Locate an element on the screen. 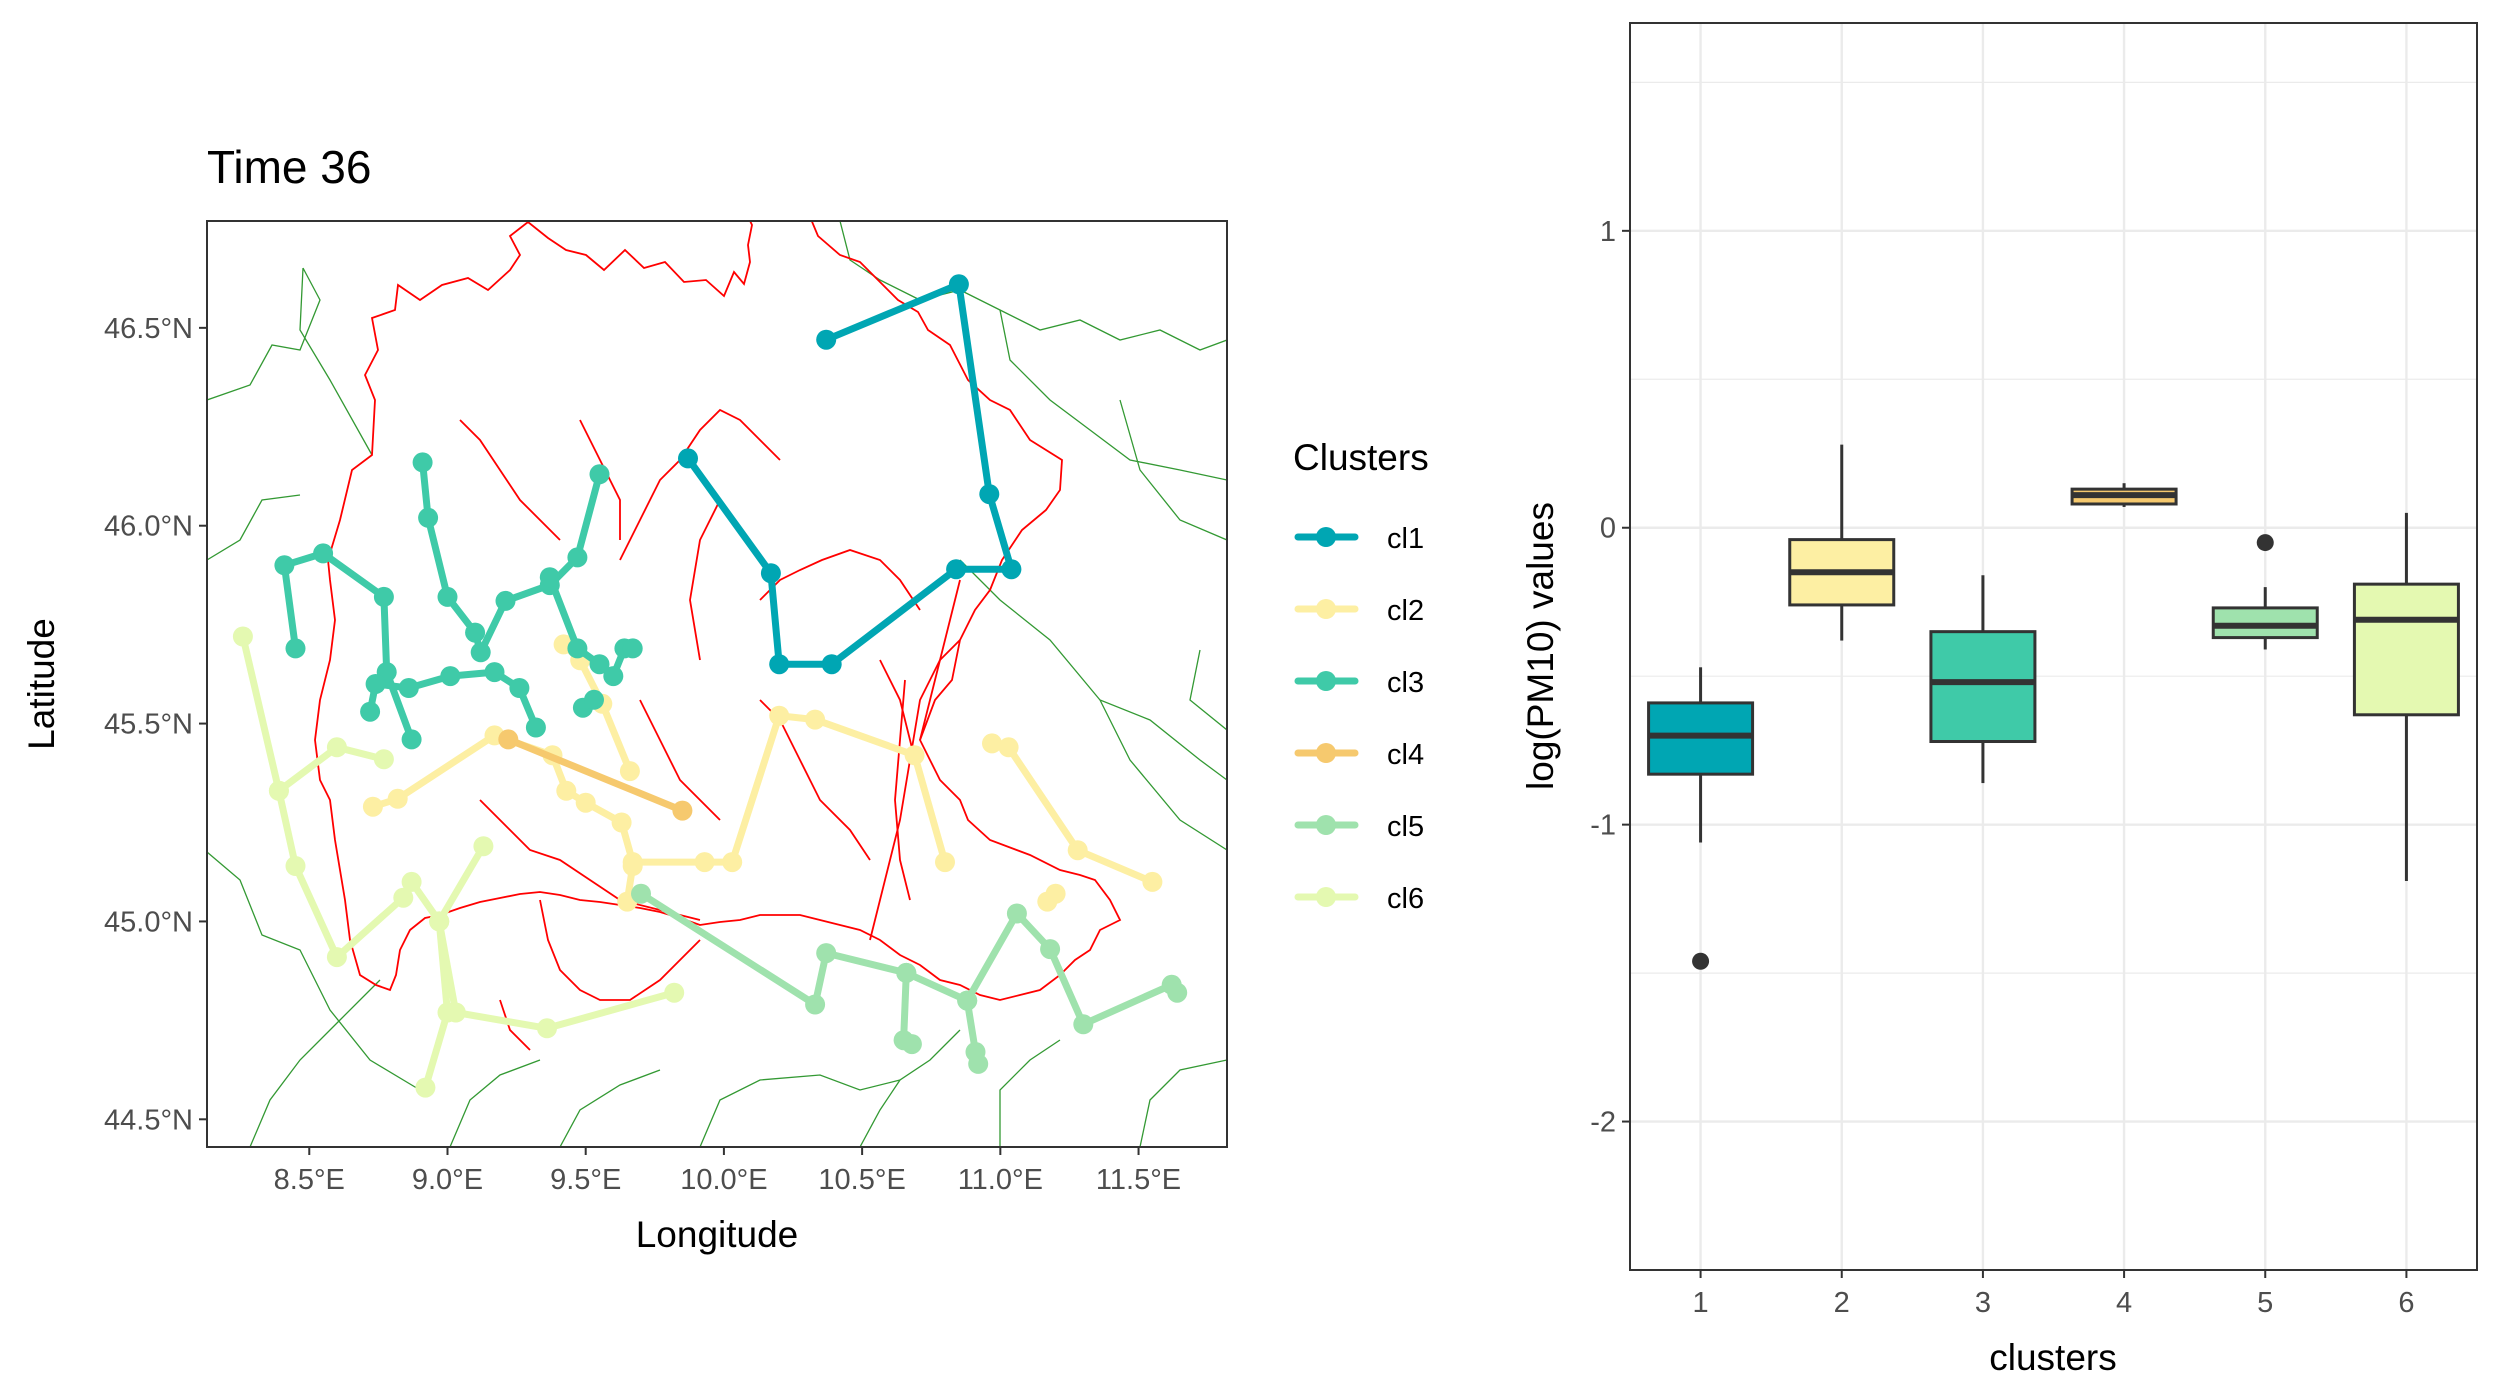 The width and height of the screenshot is (2500, 1400). map-x-axis-title: Longitude is located at coordinates (717, 1234).